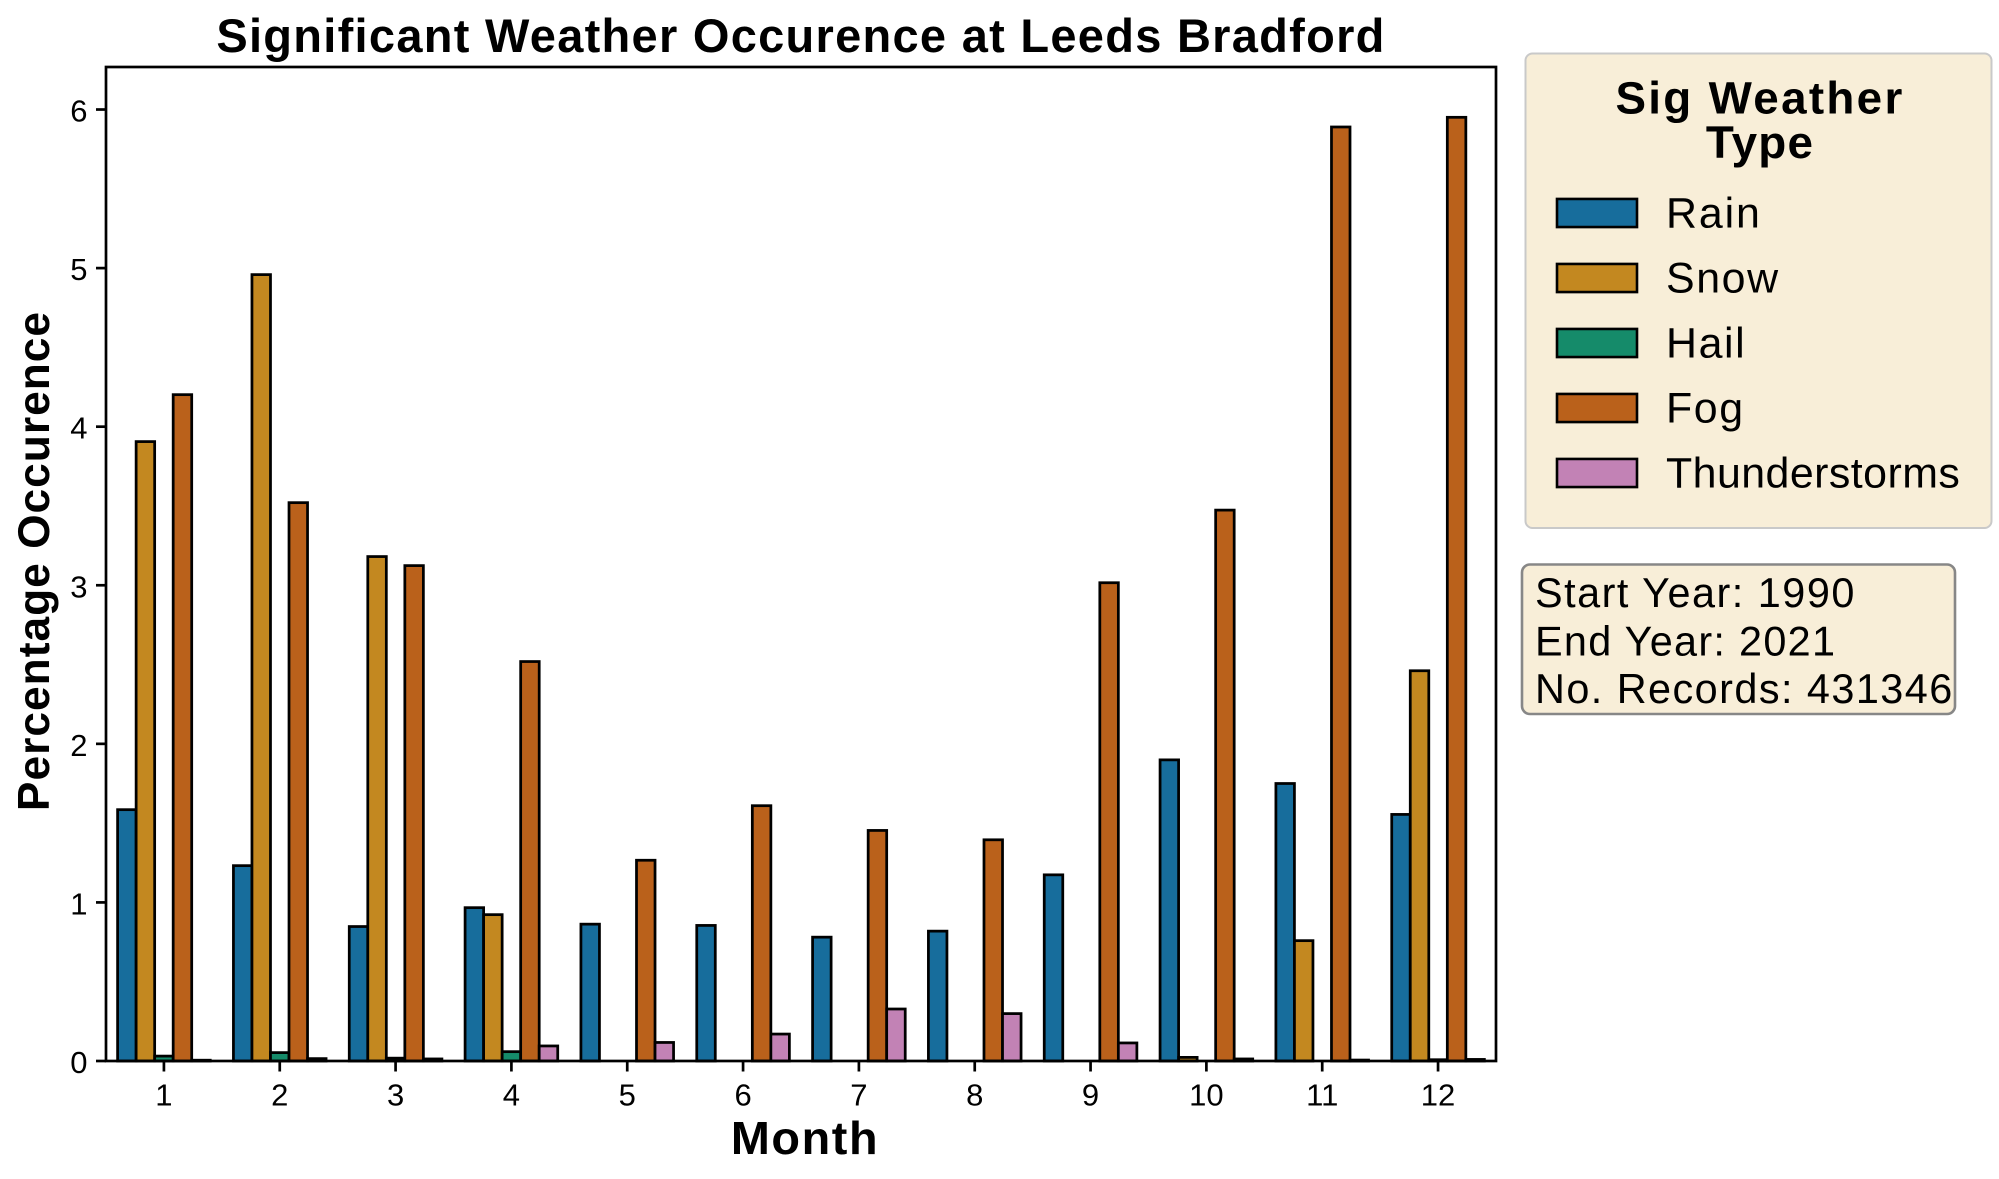 Image resolution: width=1999 pixels, height=1179 pixels. I want to click on svg-text: 7, so click(858, 1095).